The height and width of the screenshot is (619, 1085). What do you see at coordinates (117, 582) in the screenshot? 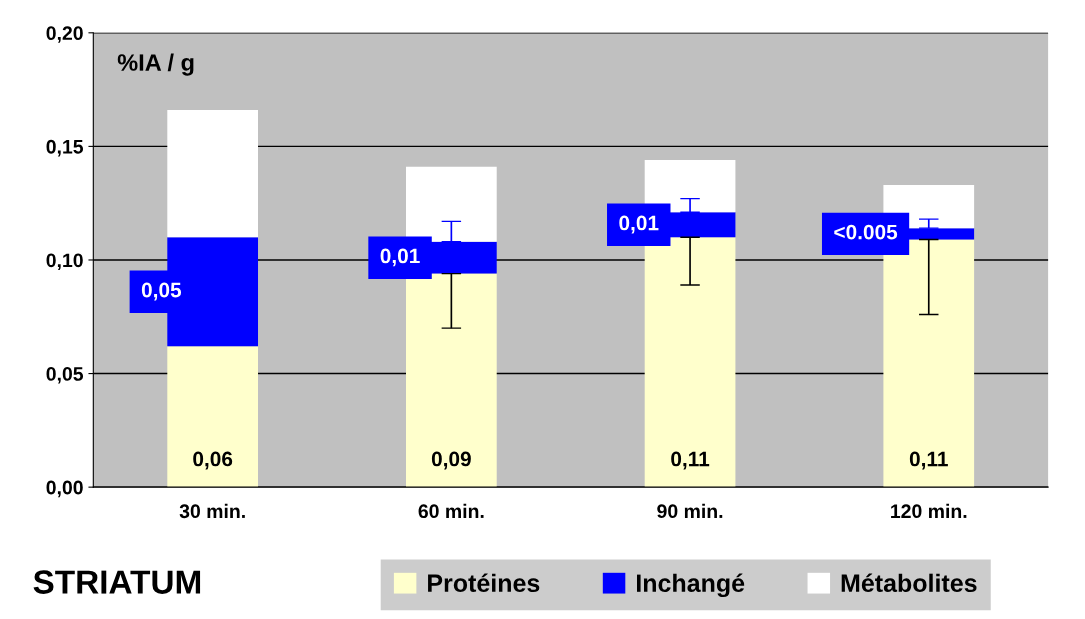
I see `text: STRIATUM` at bounding box center [117, 582].